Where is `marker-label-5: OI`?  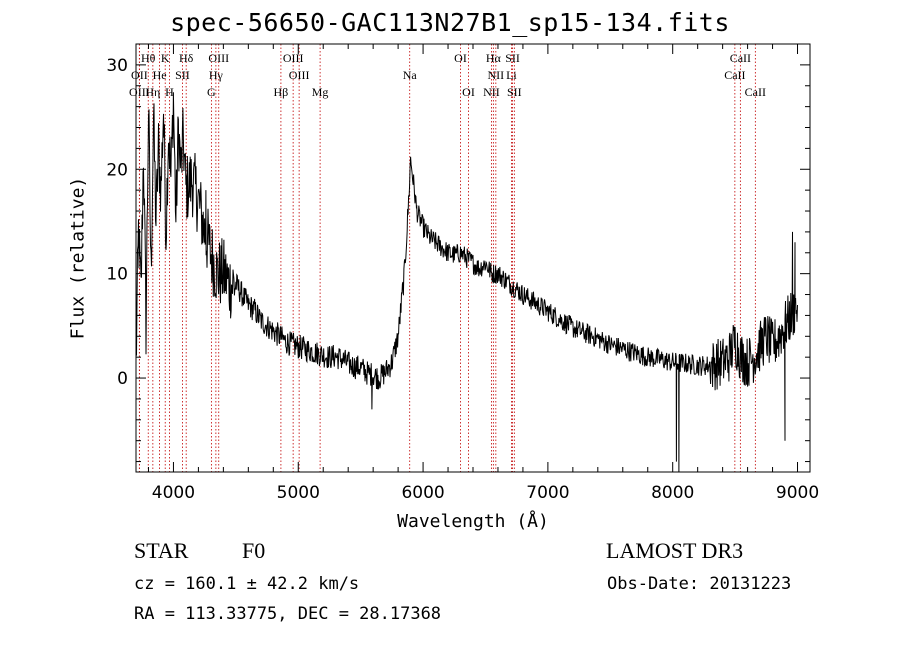 marker-label-5: OI is located at coordinates (460, 58).